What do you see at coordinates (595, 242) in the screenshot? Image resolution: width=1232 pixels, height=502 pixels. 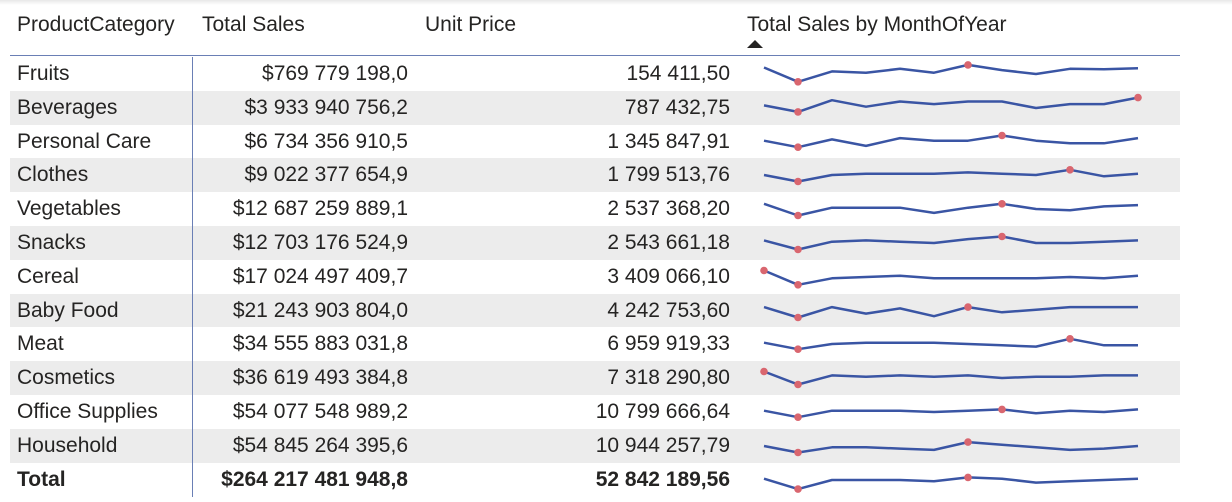 I see `table-row: Snacks $12 703 176 524,9 2 543 661,18` at bounding box center [595, 242].